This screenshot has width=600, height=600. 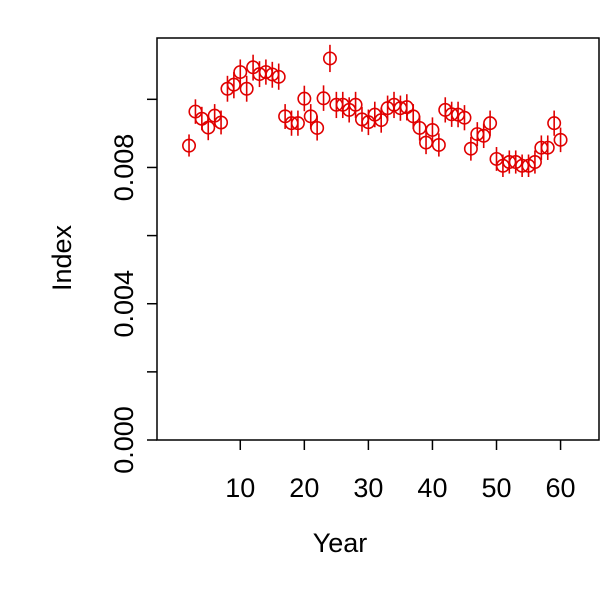 I want to click on y-tick-label: 0.004, so click(x=124, y=304).